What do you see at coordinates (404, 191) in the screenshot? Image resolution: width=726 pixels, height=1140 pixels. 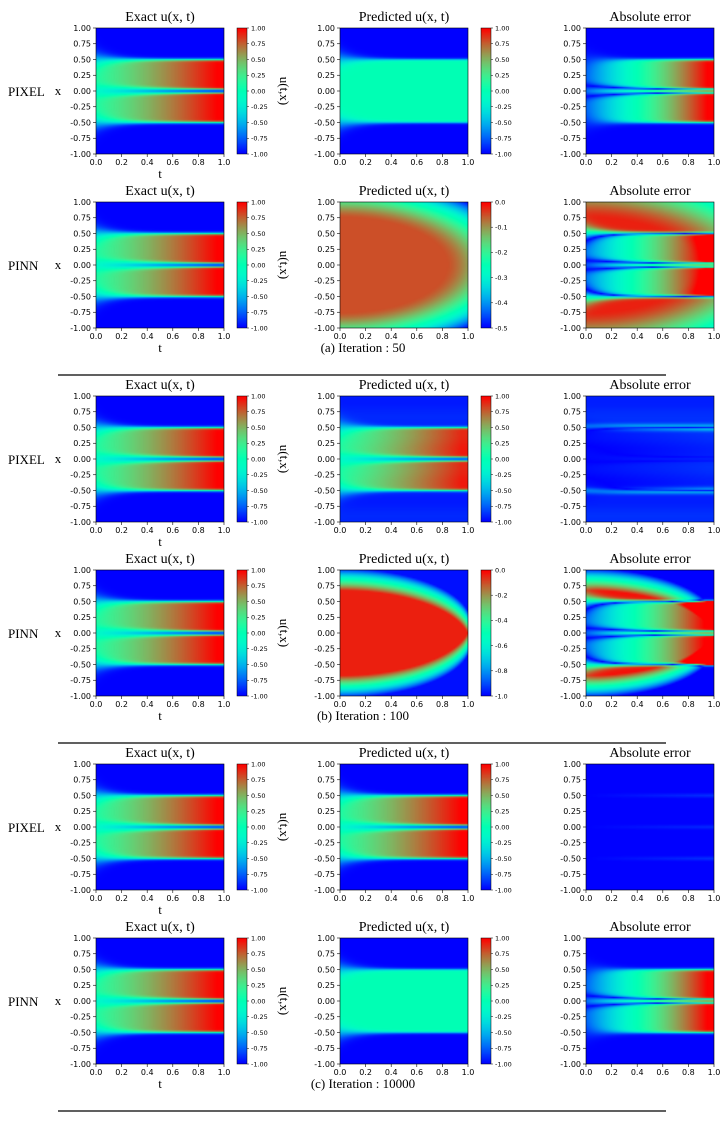 I see `panel-title: Predicted u(x, t)` at bounding box center [404, 191].